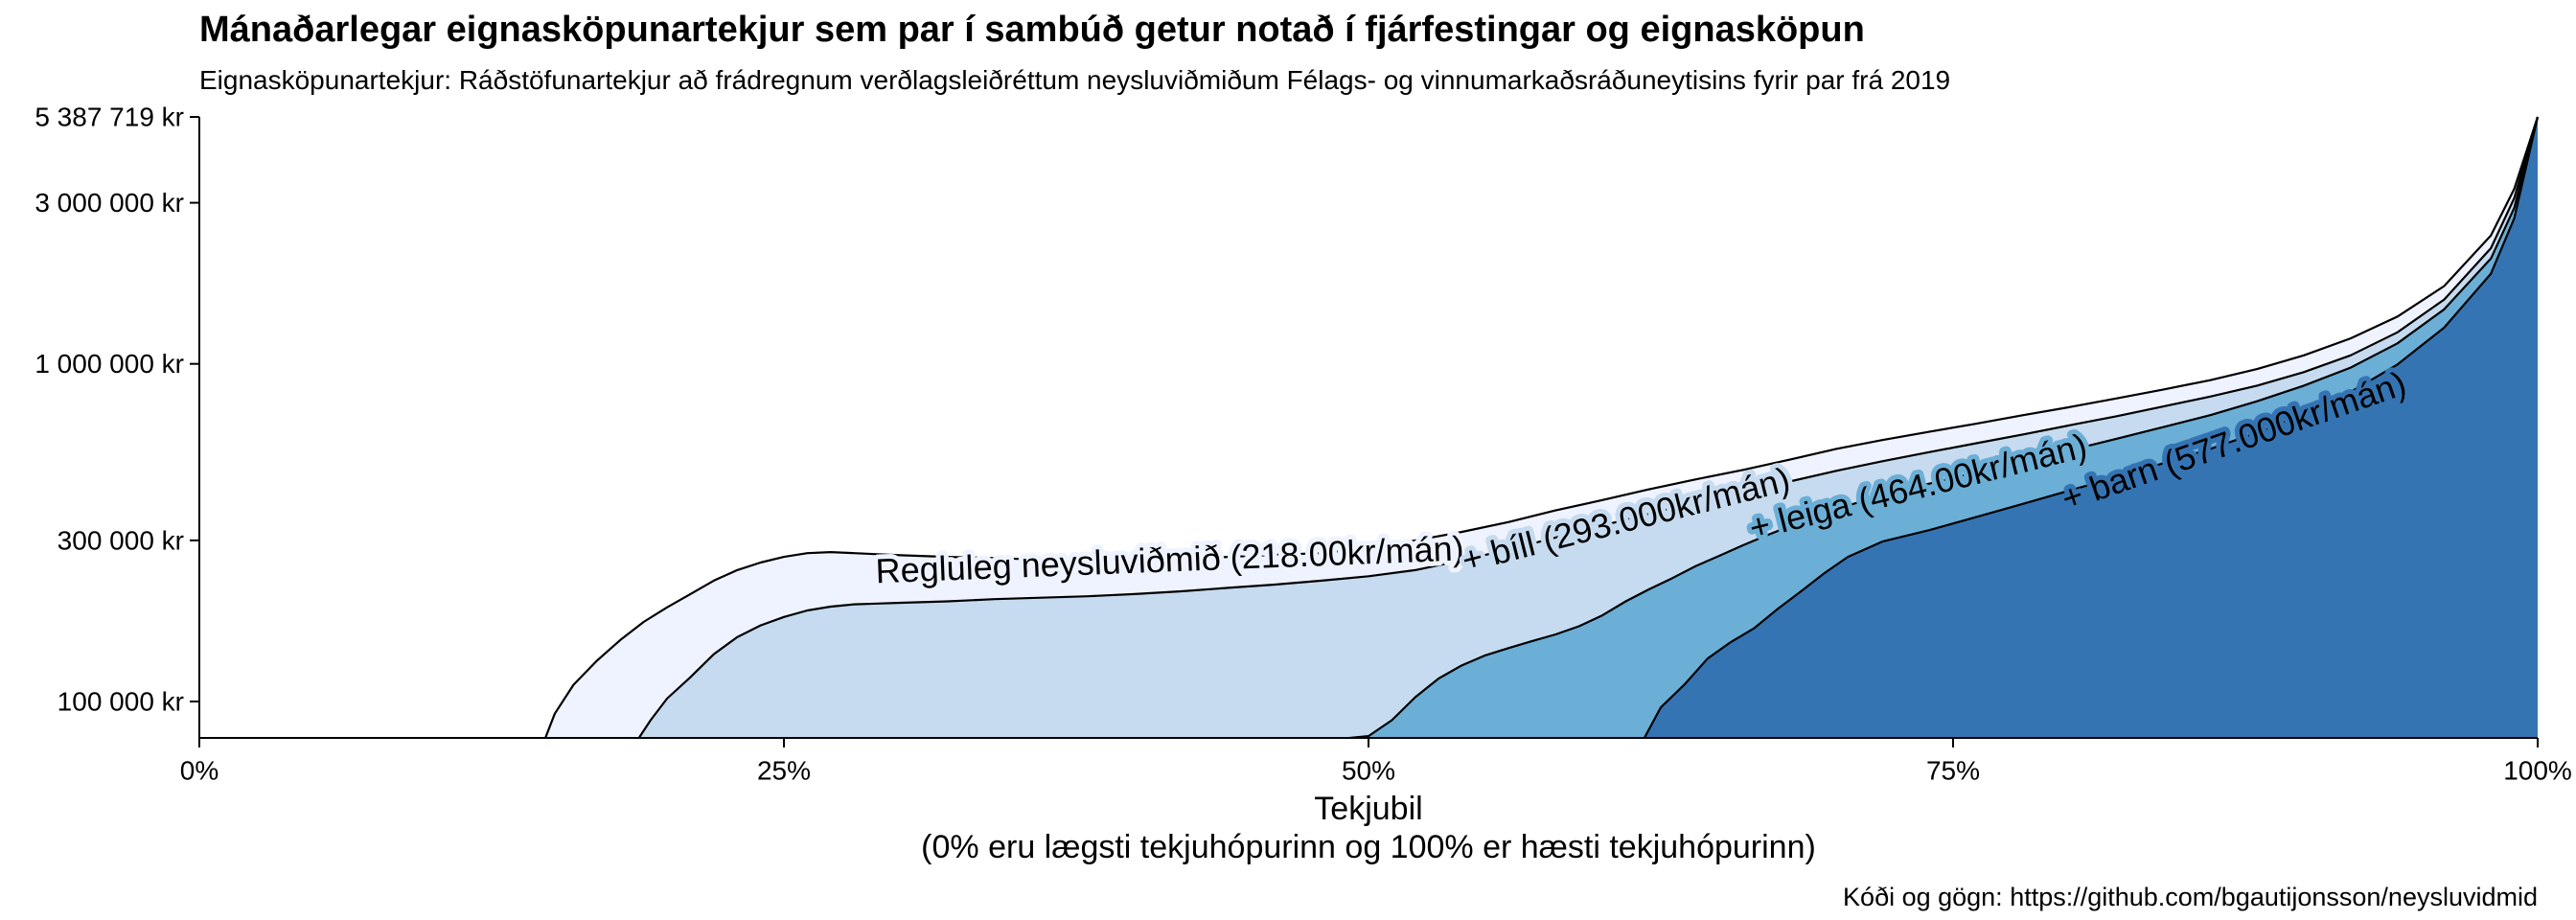  I want to click on x-ticks: 0% 25% 50% 75% 100%, so click(1376, 762).